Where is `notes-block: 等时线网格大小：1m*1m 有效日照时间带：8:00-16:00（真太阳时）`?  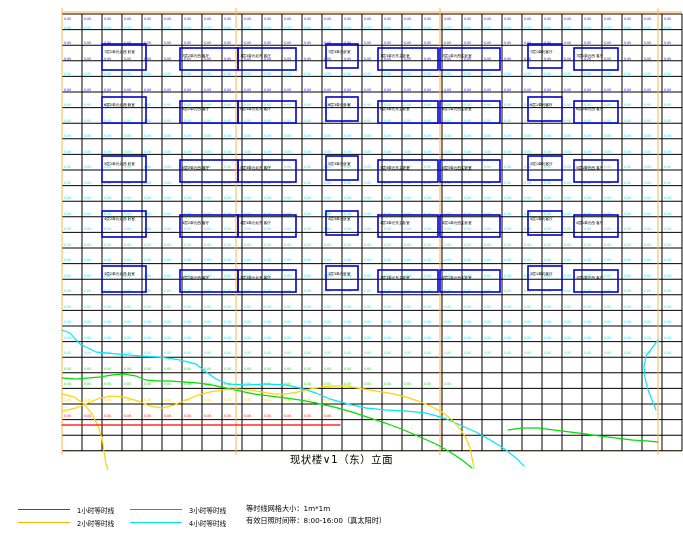 notes-block: 等时线网格大小：1m*1m 有效日照时间带：8:00-16:00（真太阳时） is located at coordinates (316, 514).